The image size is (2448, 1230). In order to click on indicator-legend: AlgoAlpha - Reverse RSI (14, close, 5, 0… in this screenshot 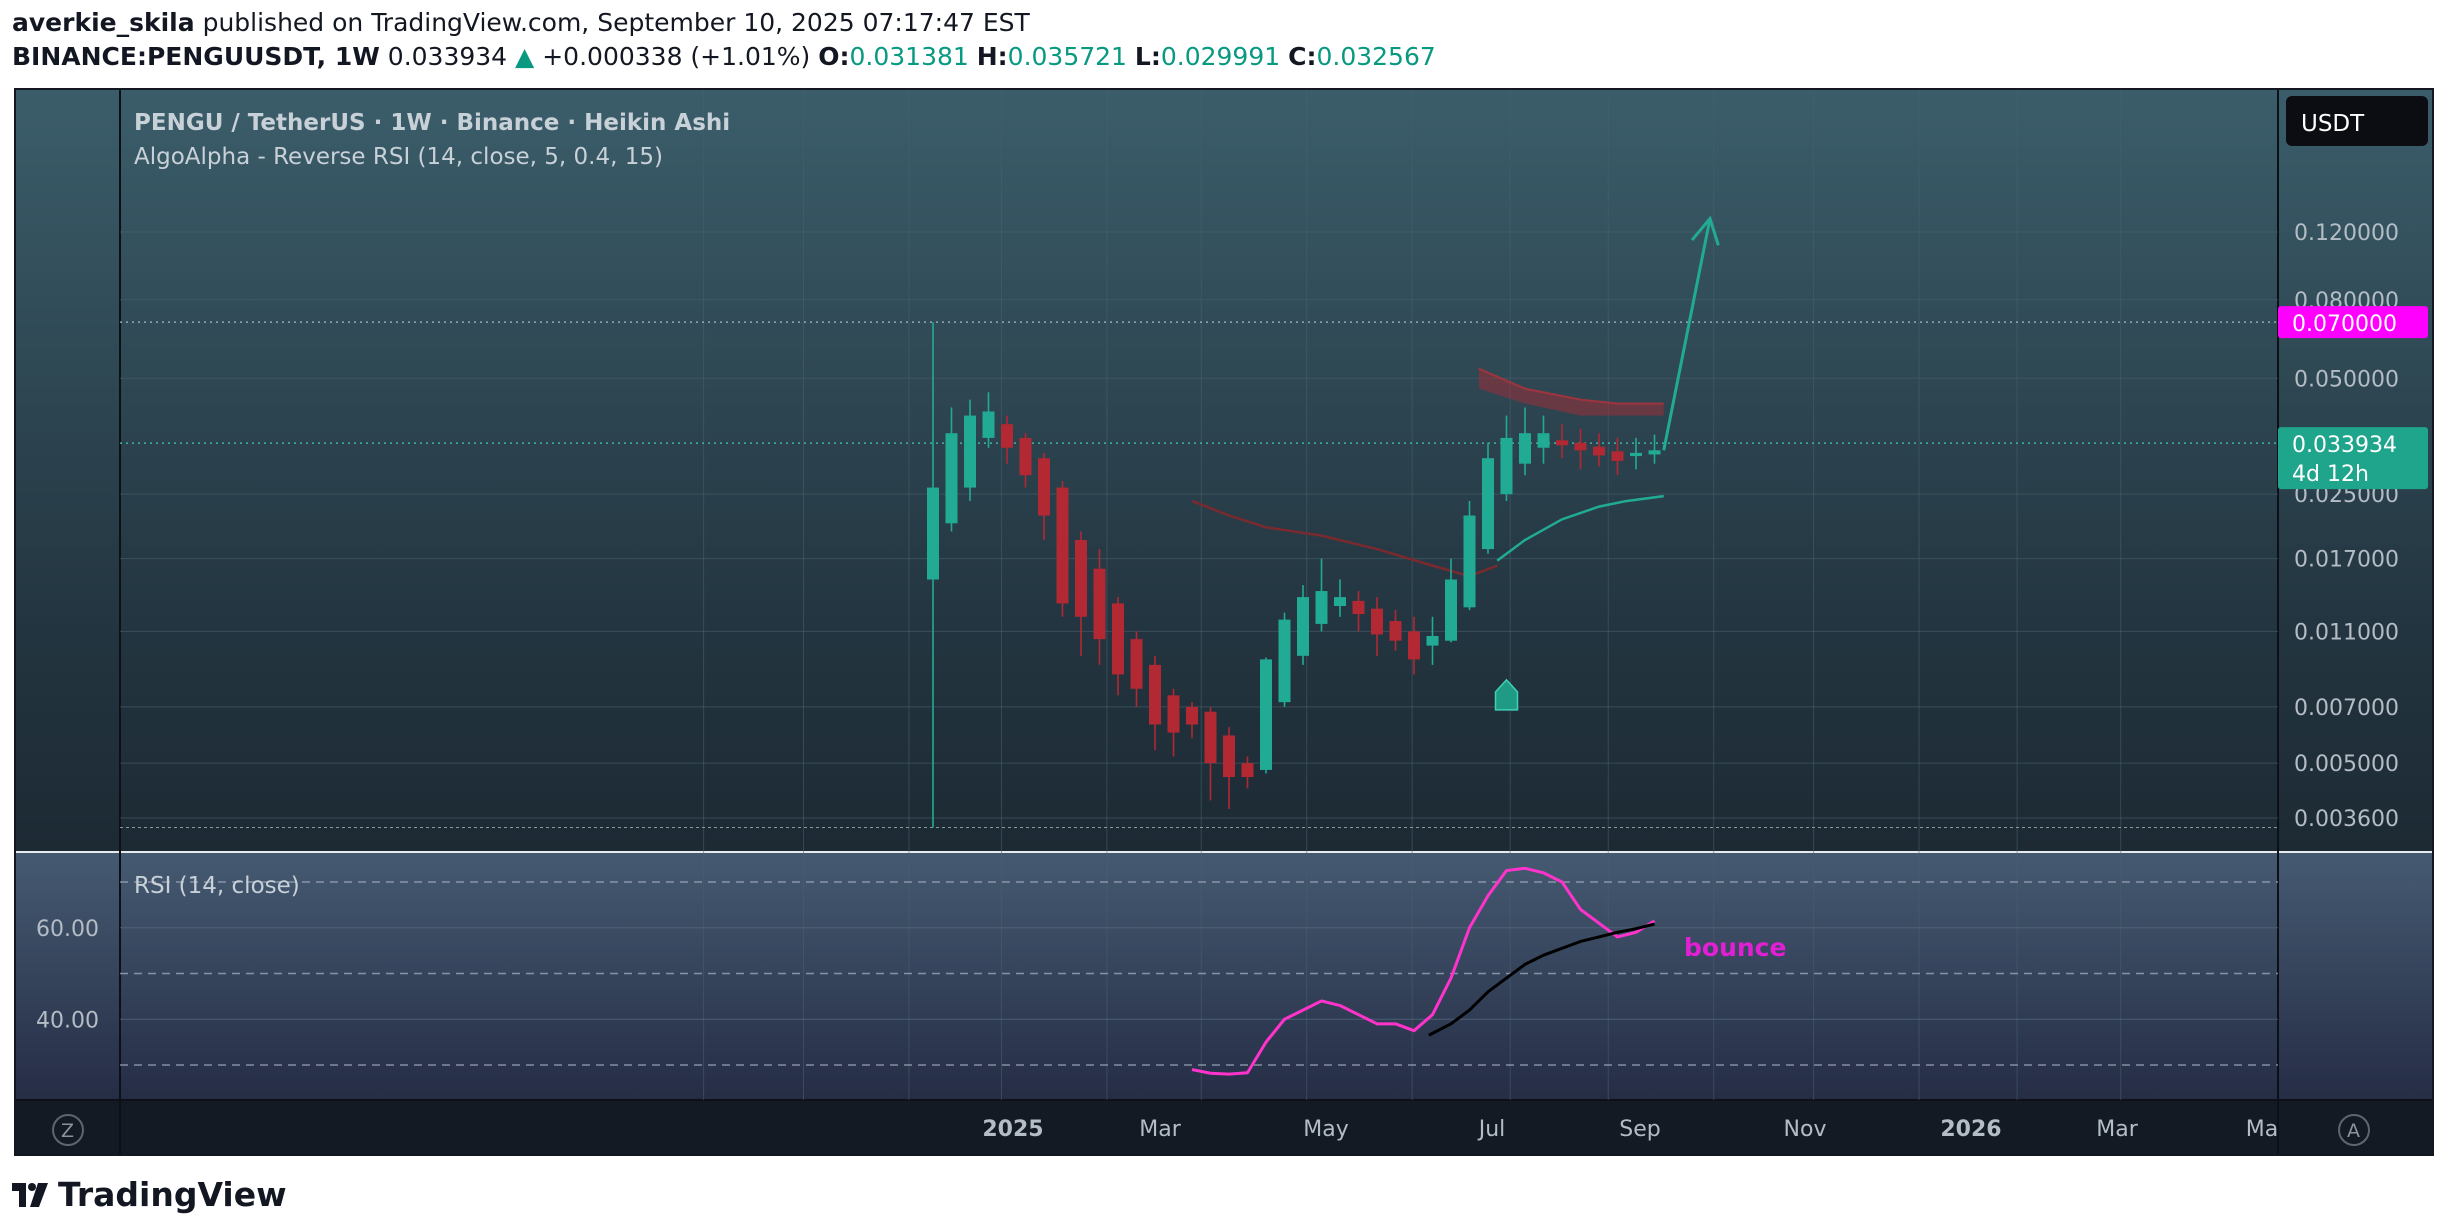, I will do `click(398, 157)`.